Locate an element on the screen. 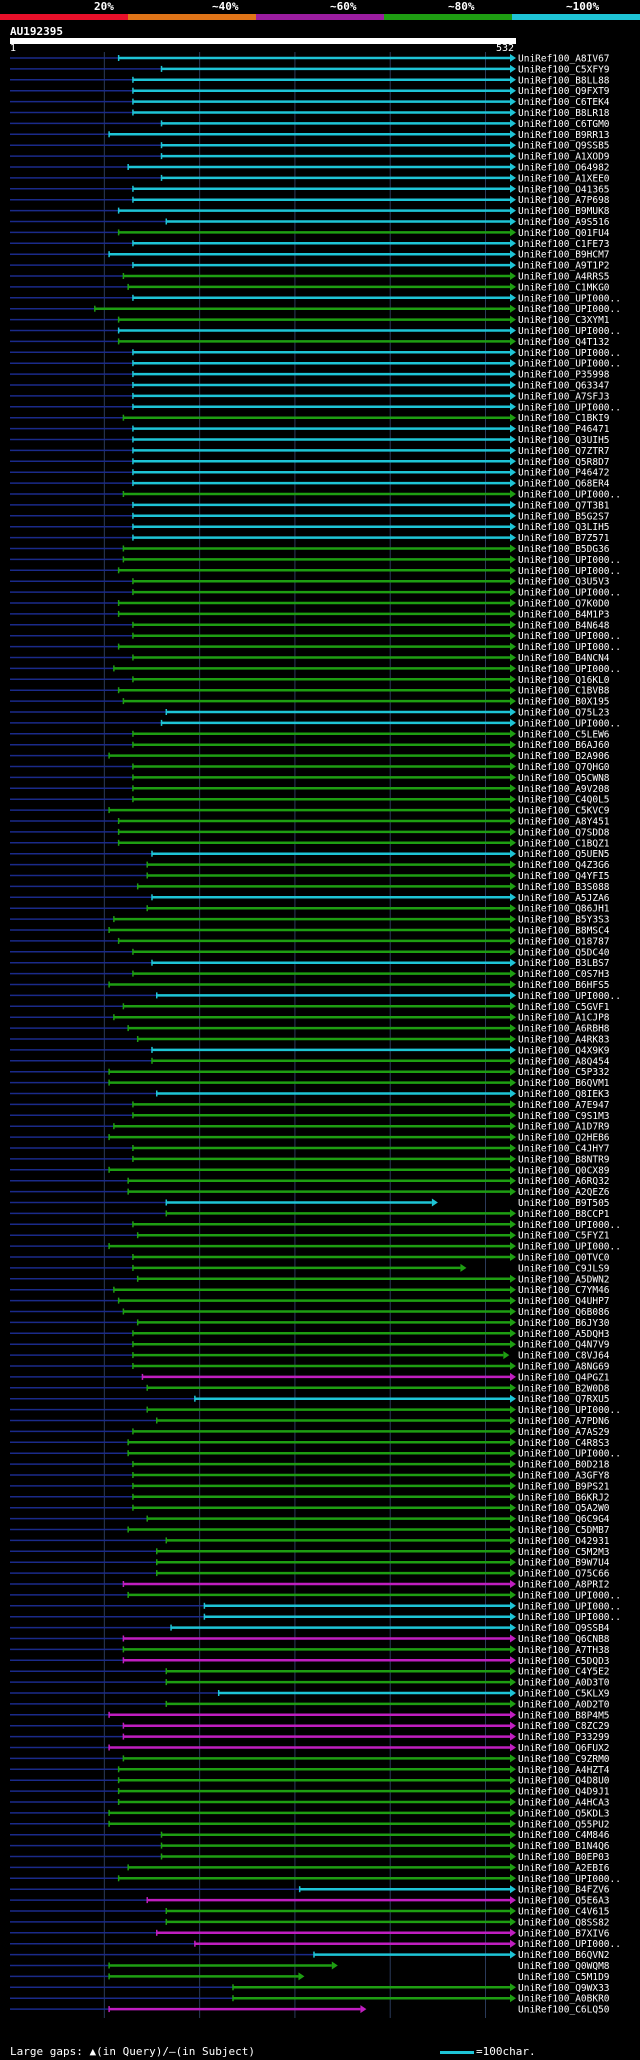 The height and width of the screenshot is (2060, 640). hit-label: UniRef100_P46471 is located at coordinates (564, 429).